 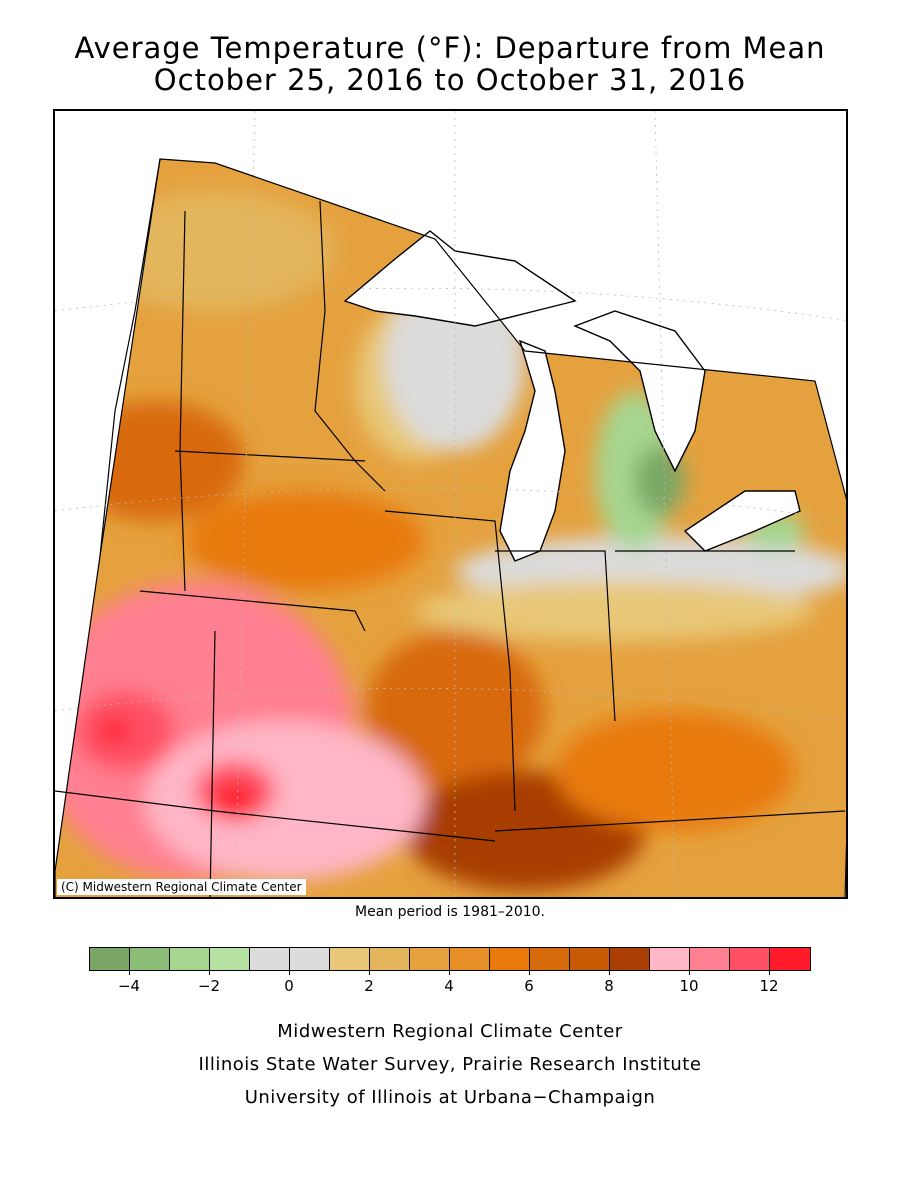 I want to click on legend-ticks: −4 −2 0 2 4 6 8 10 12, so click(x=450, y=984).